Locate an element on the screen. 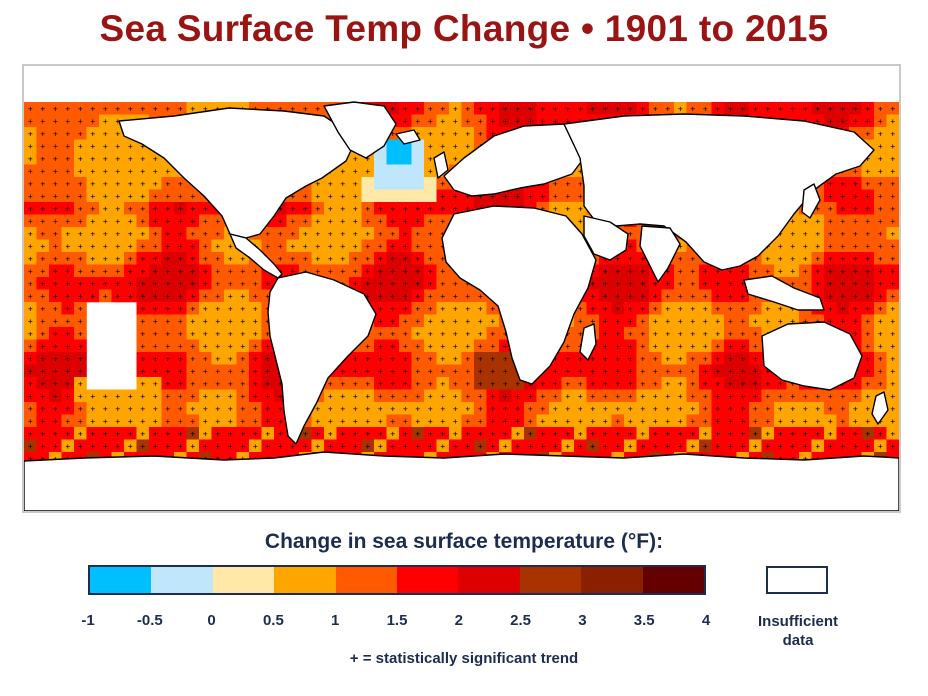 This screenshot has width=928, height=696. antarctica is located at coordinates (461, 481).